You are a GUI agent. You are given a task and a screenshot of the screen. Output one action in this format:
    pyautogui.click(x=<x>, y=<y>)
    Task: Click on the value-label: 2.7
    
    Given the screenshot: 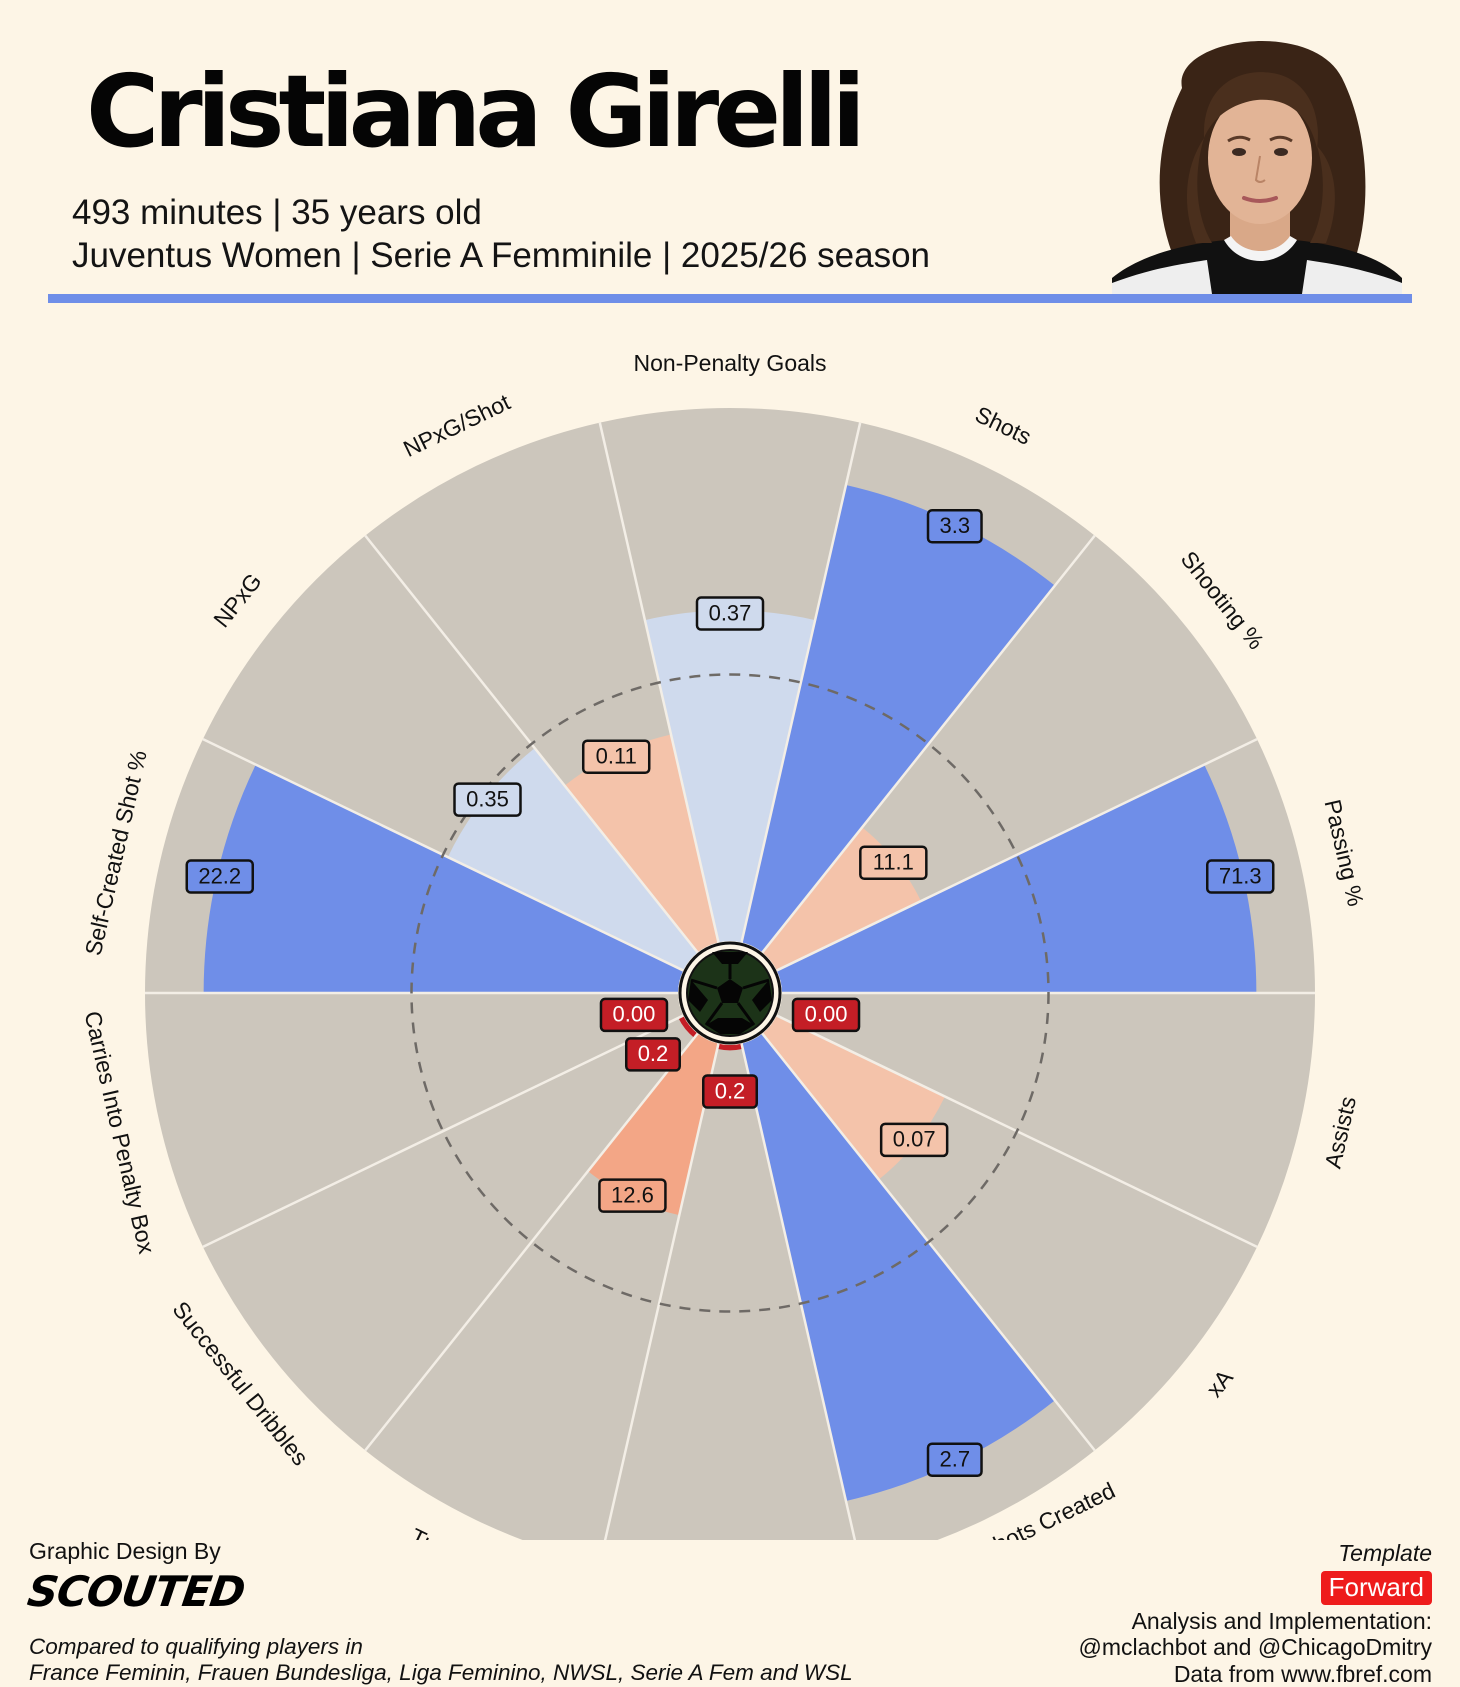 What is the action you would take?
    pyautogui.click(x=954, y=1459)
    